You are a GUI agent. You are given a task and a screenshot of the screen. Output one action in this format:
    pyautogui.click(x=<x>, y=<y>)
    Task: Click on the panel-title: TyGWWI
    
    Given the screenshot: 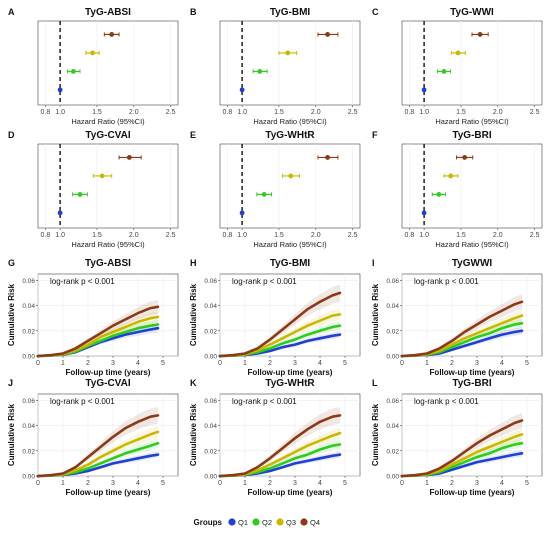 What is the action you would take?
    pyautogui.click(x=472, y=263)
    